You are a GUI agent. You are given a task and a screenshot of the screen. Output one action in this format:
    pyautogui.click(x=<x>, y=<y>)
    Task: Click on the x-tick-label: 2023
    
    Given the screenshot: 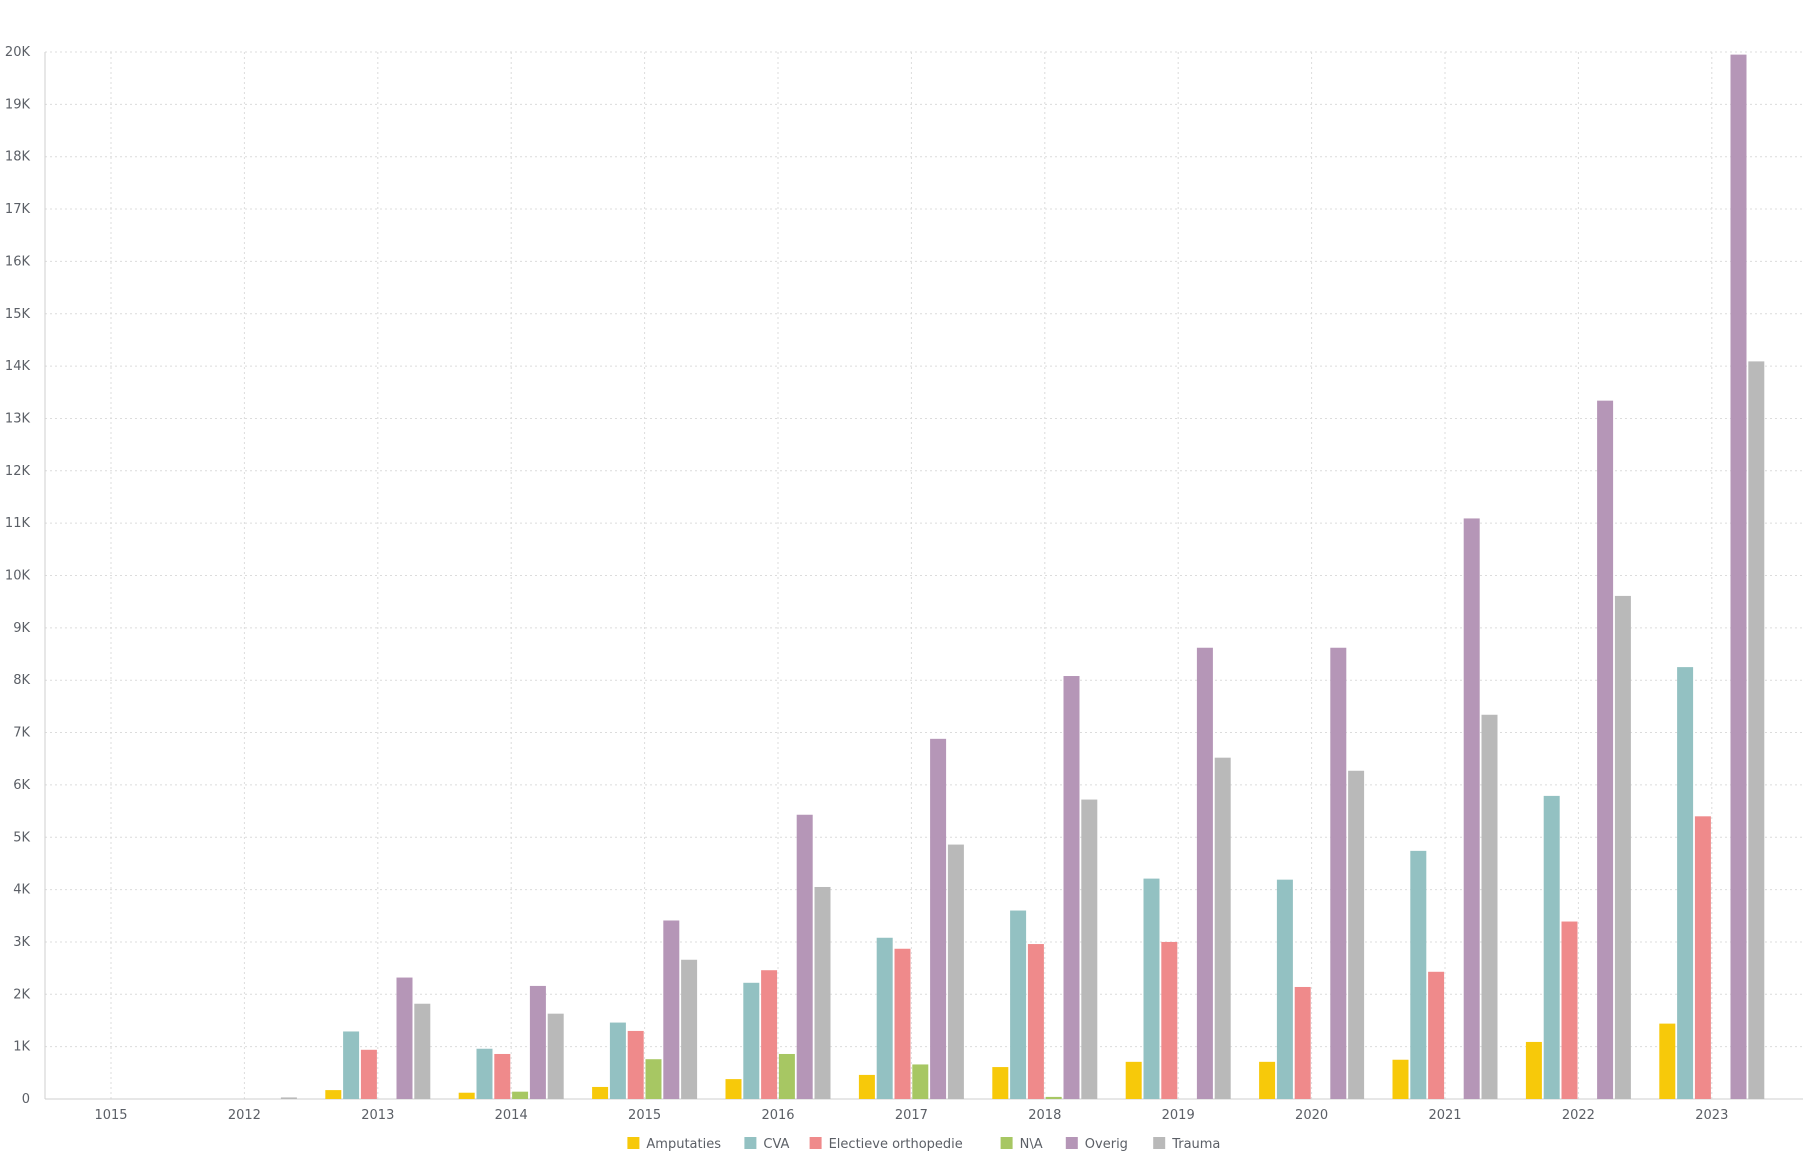 What is the action you would take?
    pyautogui.click(x=1711, y=1115)
    